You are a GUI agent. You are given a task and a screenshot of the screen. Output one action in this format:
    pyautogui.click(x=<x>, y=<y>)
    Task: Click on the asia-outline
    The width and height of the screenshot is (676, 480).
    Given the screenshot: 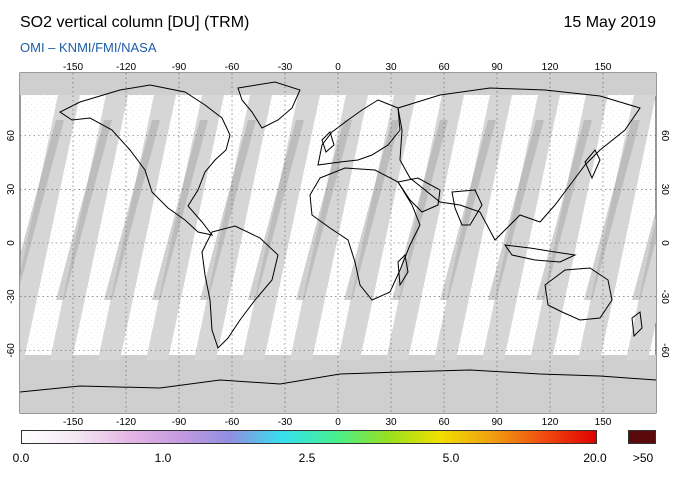 What is the action you would take?
    pyautogui.click(x=519, y=164)
    